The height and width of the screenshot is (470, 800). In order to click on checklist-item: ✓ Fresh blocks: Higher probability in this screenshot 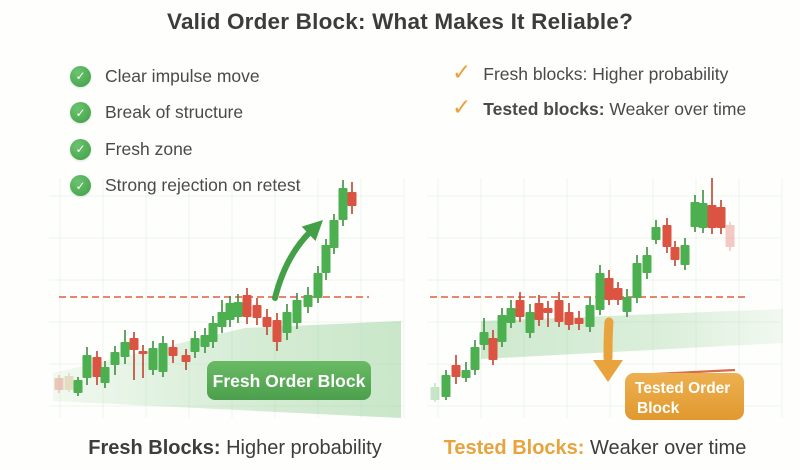, I will do `click(599, 72)`.